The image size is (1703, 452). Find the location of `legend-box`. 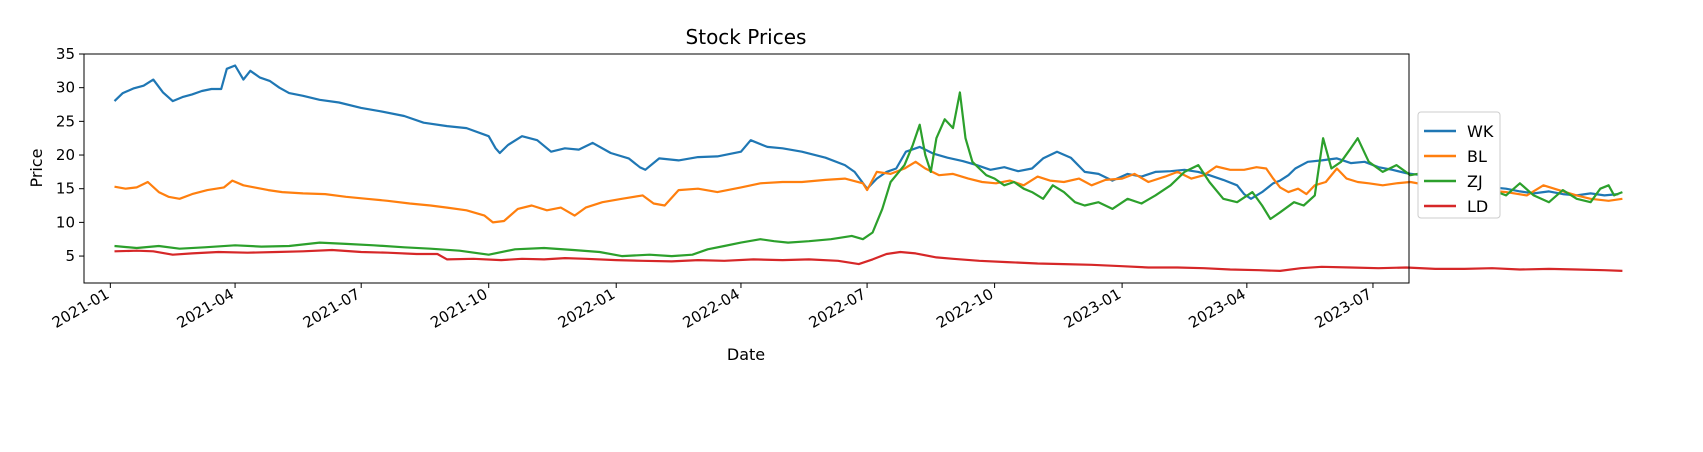

legend-box is located at coordinates (1459, 165).